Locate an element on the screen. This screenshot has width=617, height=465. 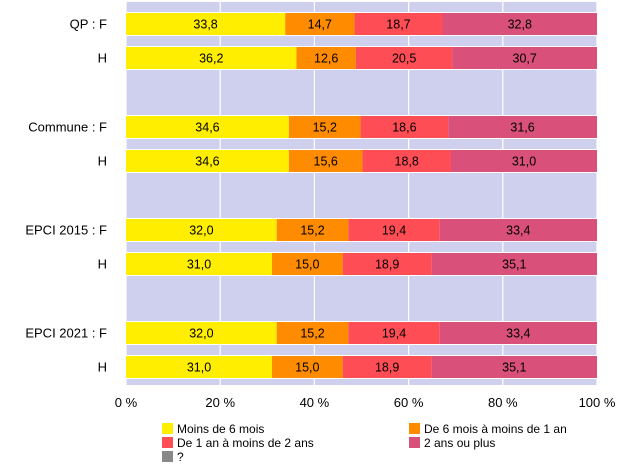
value-label: 31,6 is located at coordinates (522, 128).